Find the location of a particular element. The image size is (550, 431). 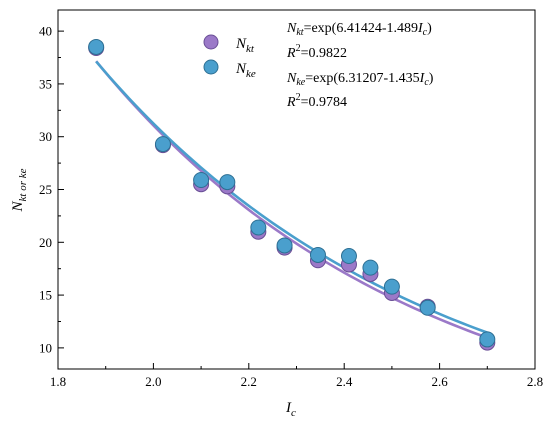

y-axis-label: Nkt or ke is located at coordinates (19, 190).